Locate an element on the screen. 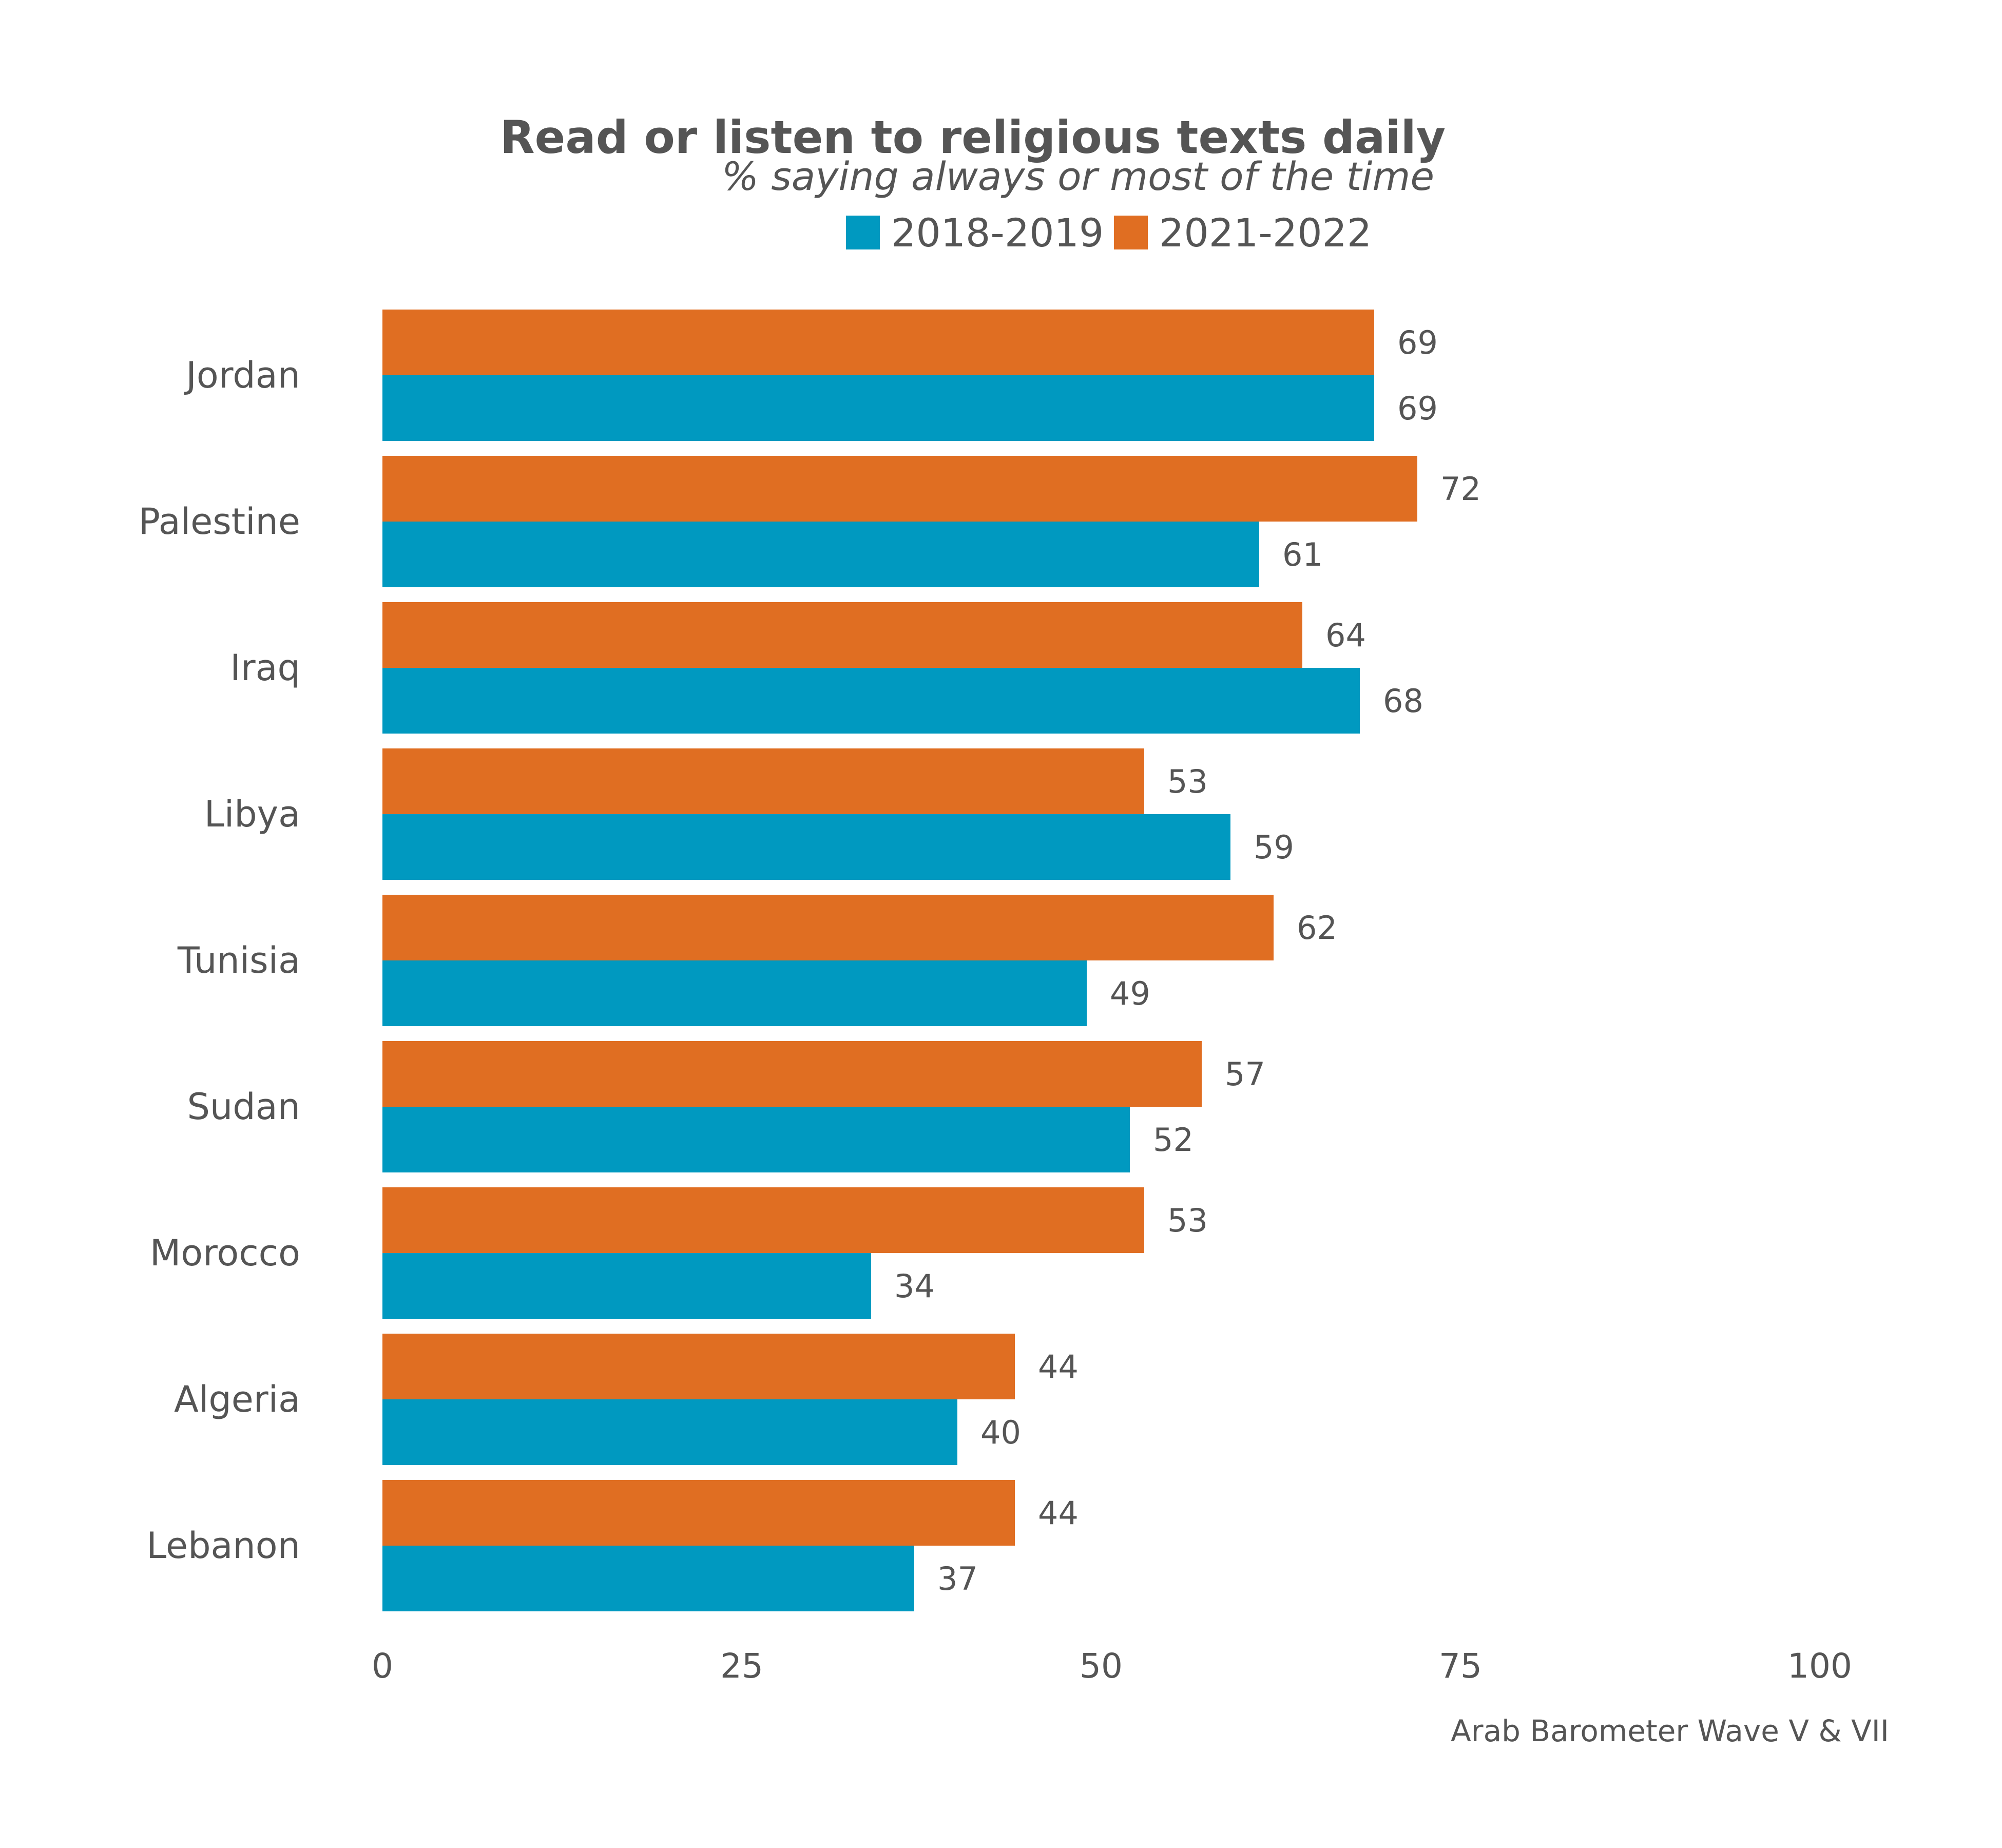 This screenshot has height=1848, width=2002. value-label-iraq-2021-2022: 64 is located at coordinates (1345, 635).